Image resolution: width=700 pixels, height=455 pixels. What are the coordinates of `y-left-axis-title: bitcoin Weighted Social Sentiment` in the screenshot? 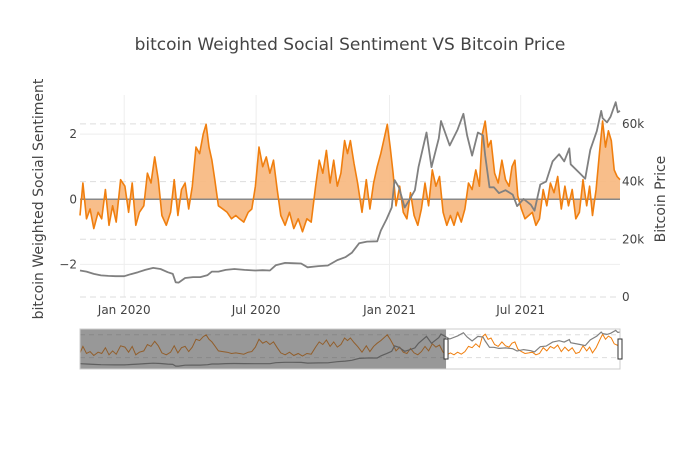 It's located at (39, 198).